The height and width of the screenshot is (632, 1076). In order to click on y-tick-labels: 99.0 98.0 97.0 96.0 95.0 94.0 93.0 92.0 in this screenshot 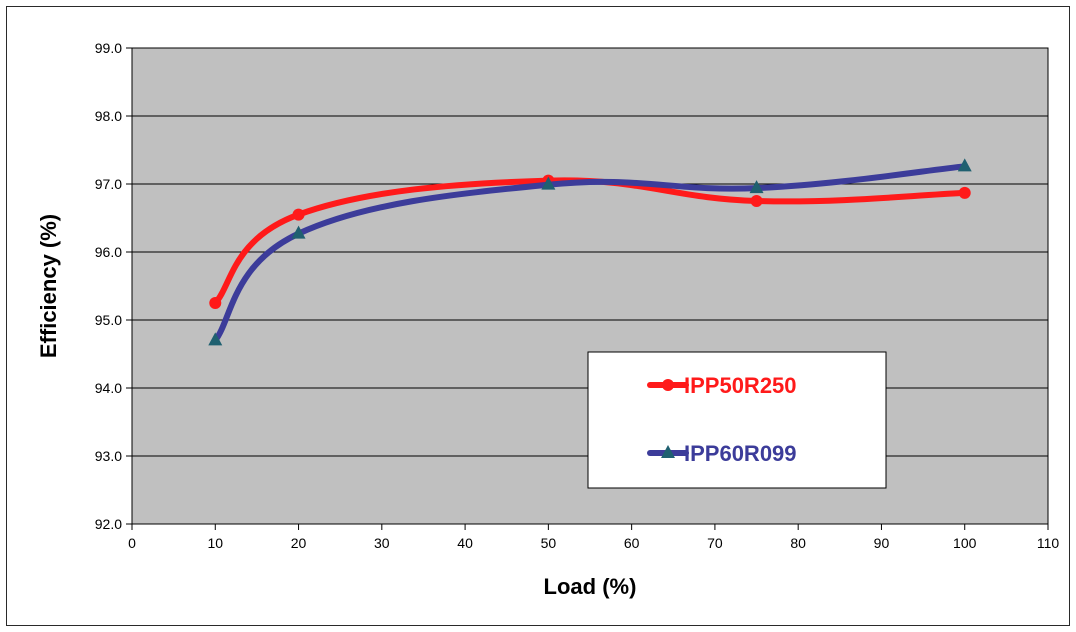, I will do `click(108, 286)`.